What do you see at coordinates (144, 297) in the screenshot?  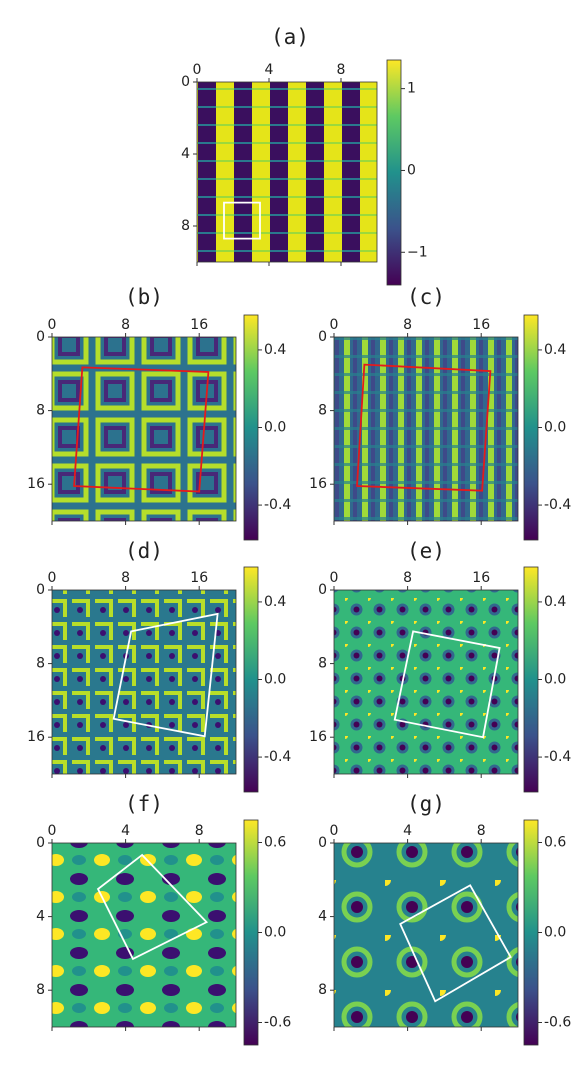 I see `panel-title: (b)` at bounding box center [144, 297].